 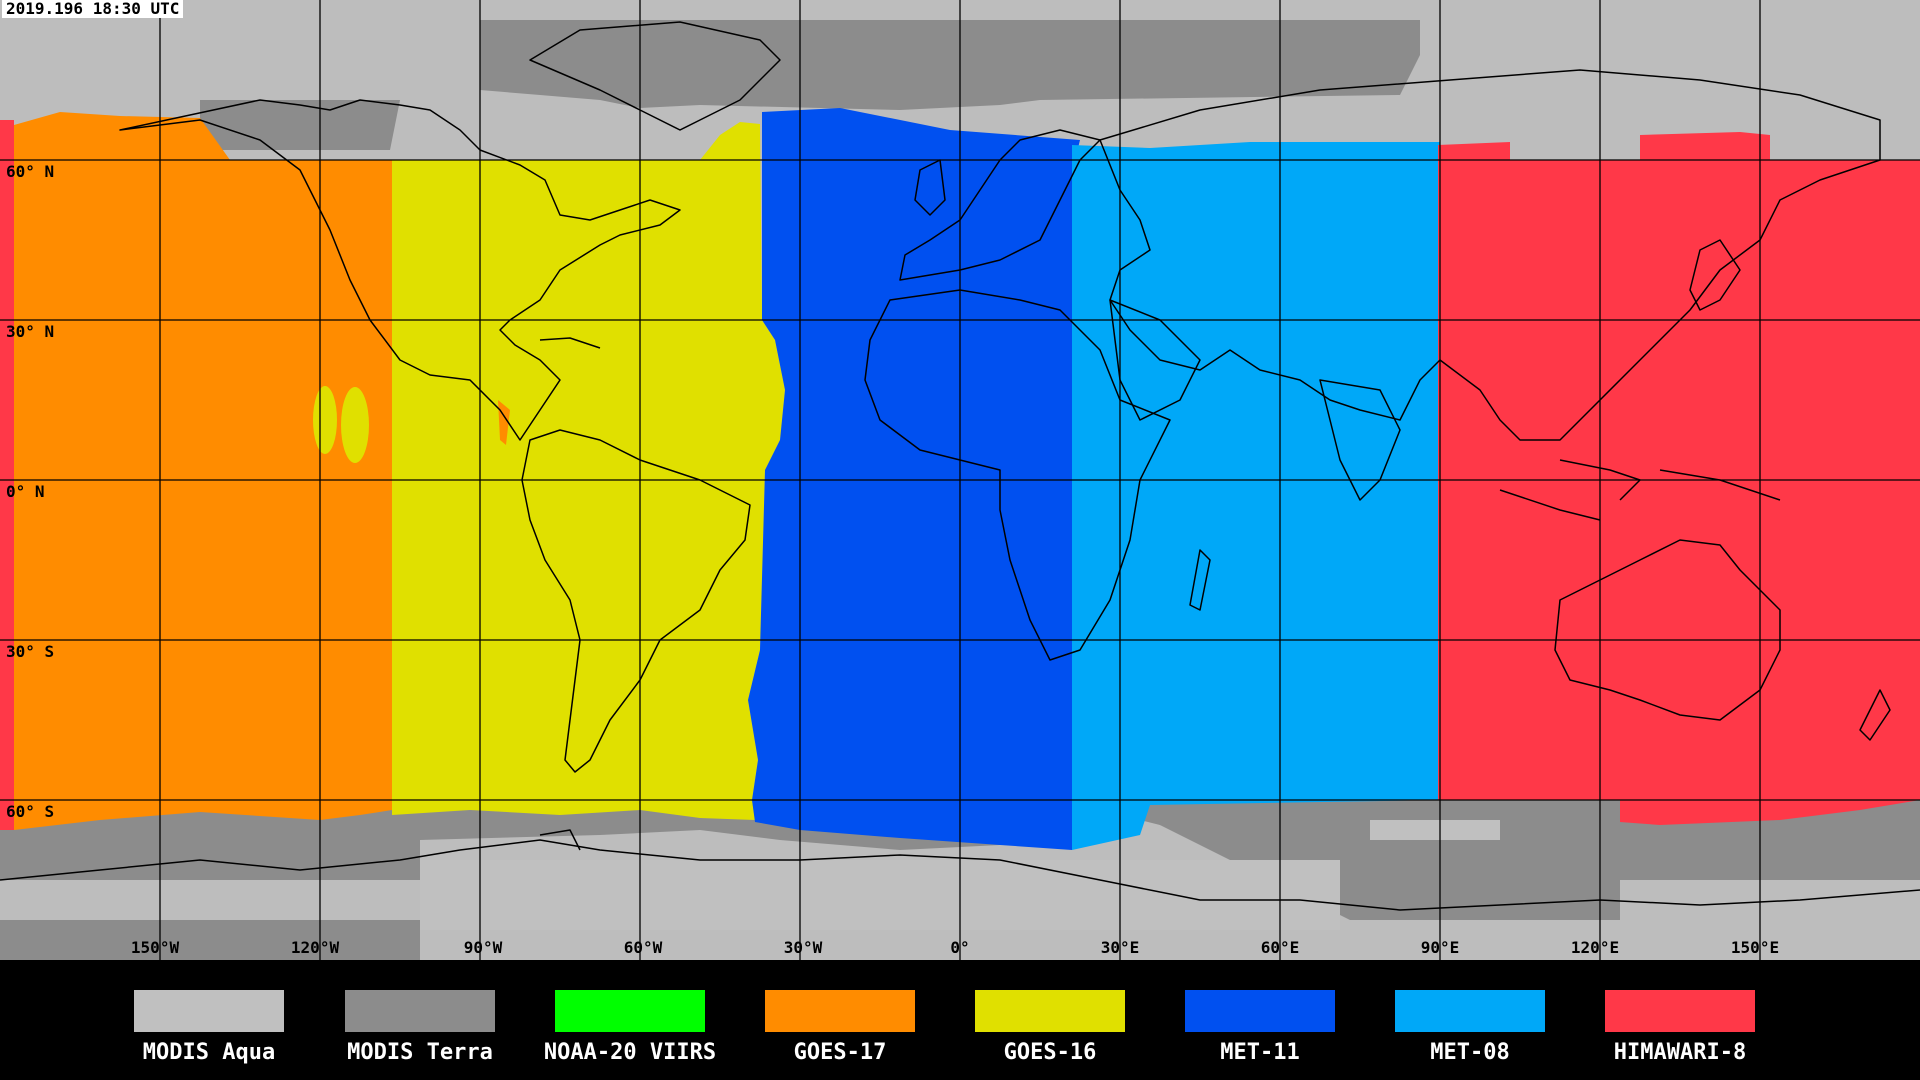 What do you see at coordinates (960, 875) in the screenshot?
I see `modis-aqua-coverage` at bounding box center [960, 875].